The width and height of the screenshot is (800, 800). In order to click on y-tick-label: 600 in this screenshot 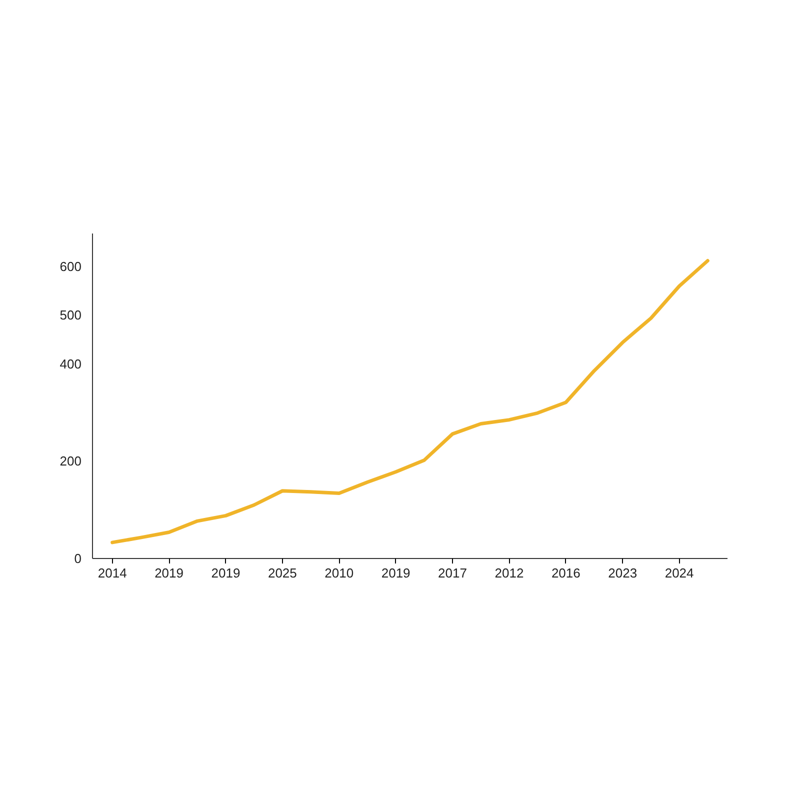, I will do `click(71, 266)`.